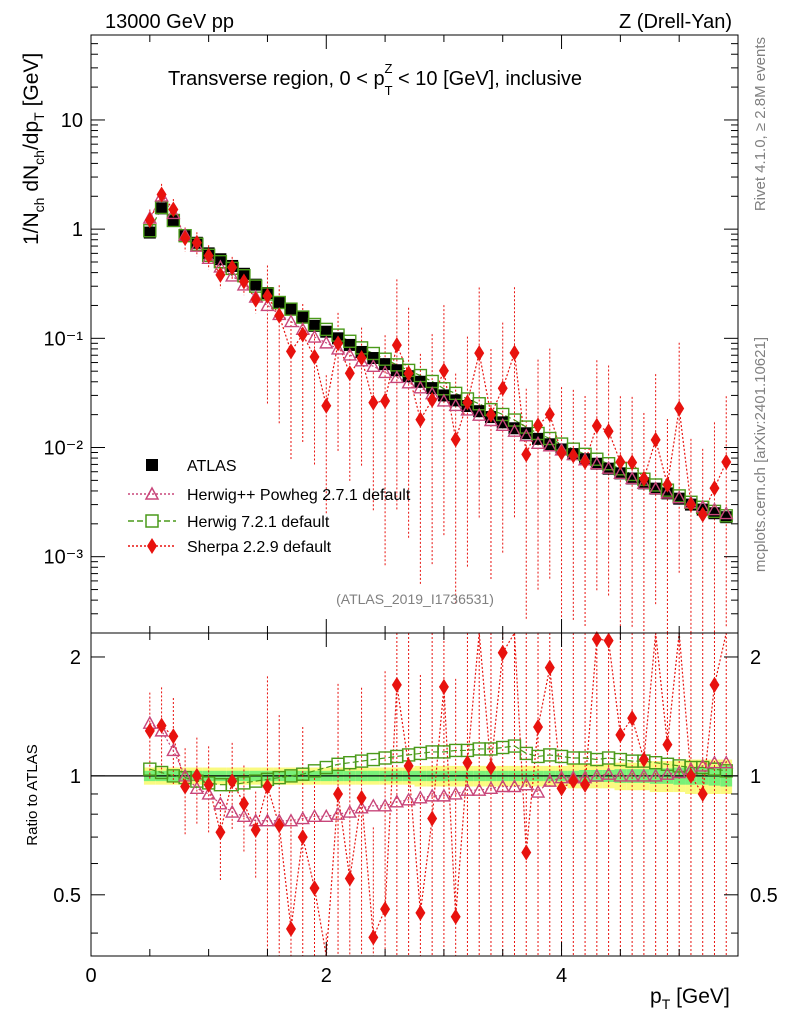 Image resolution: width=786 pixels, height=1024 pixels. Describe the element at coordinates (169, 22) in the screenshot. I see `energy-label: 13000 GeV pp` at that location.